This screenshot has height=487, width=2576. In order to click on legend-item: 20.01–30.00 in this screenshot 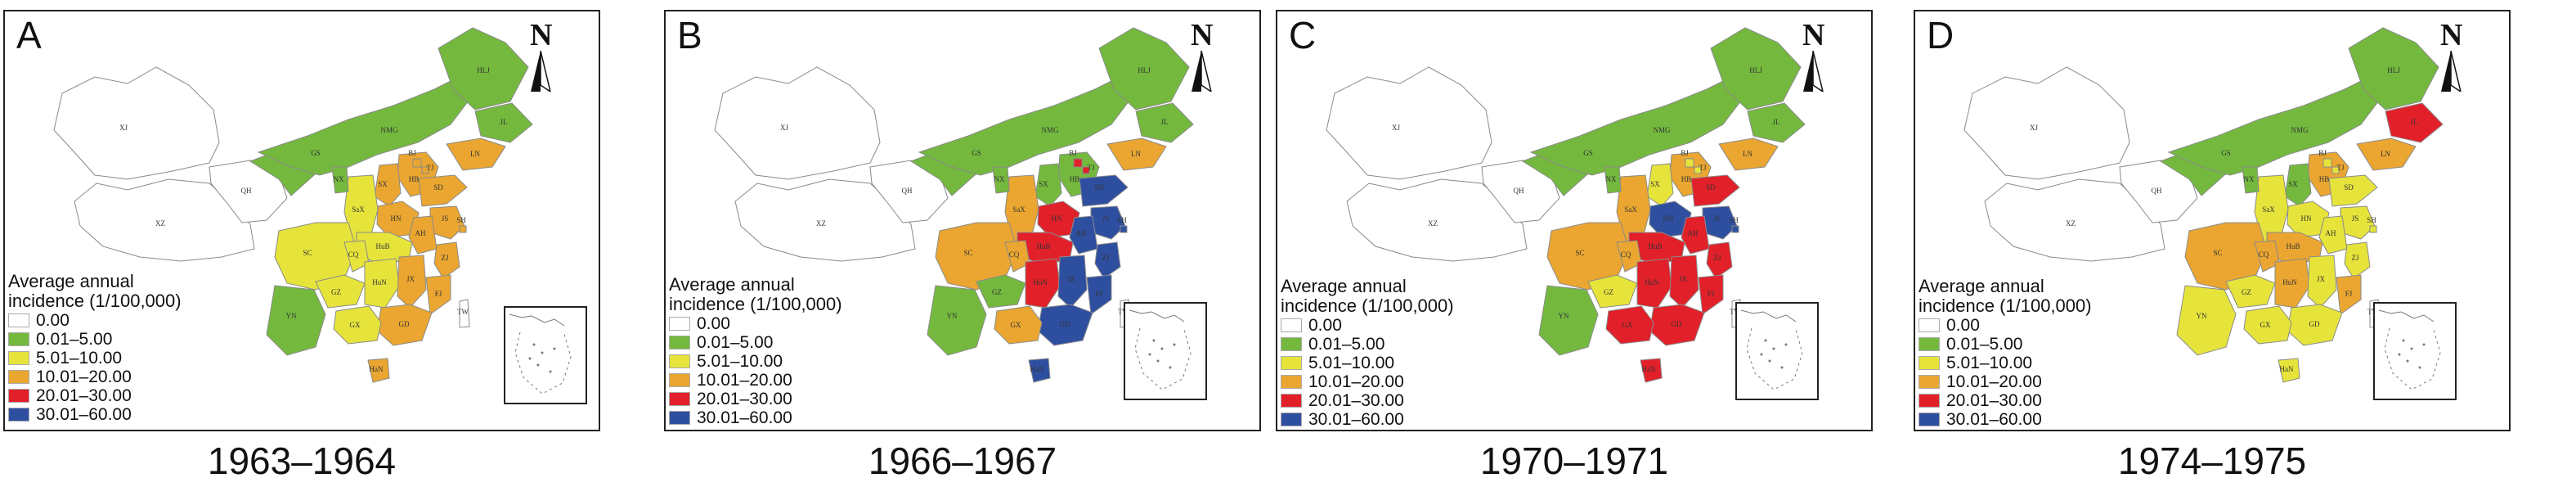, I will do `click(2006, 400)`.